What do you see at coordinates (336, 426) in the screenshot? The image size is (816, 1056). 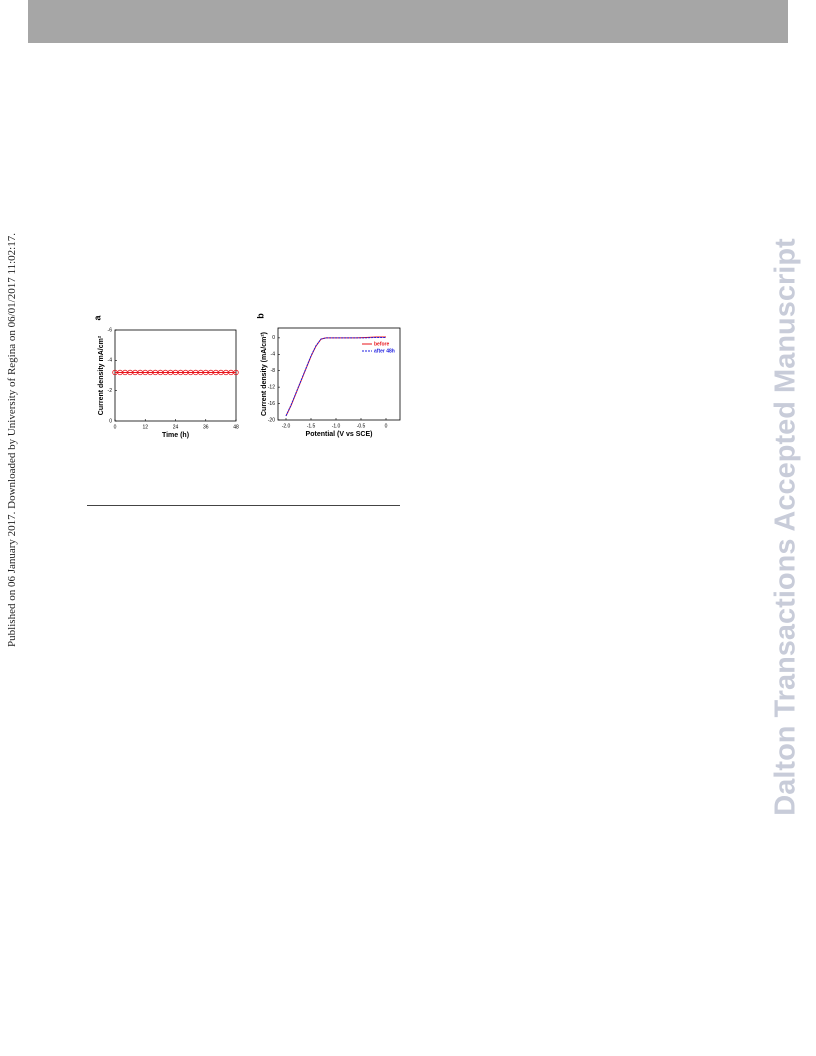 I see `x-tick-label: -1.0` at bounding box center [336, 426].